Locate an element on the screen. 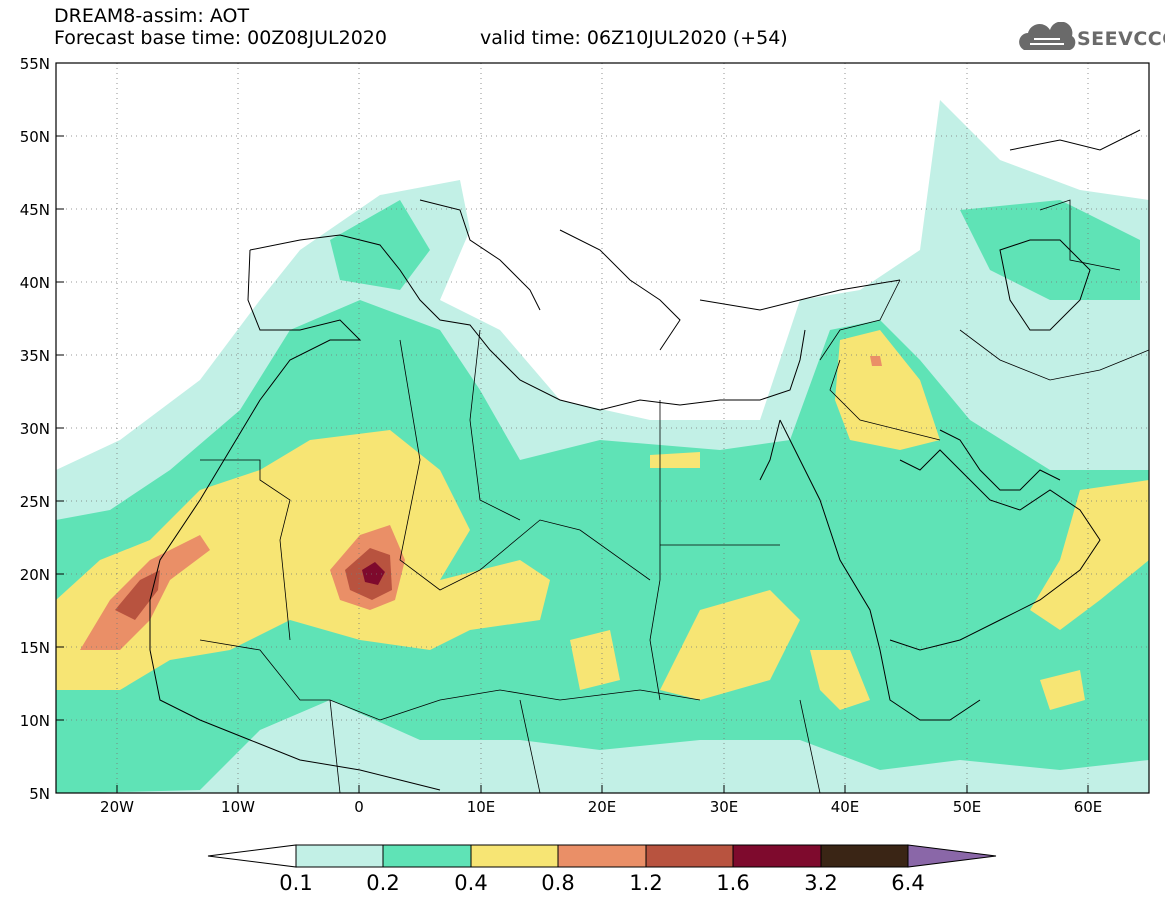  valid-time: valid time: 06Z10JUL2020 (+54) is located at coordinates (634, 38).